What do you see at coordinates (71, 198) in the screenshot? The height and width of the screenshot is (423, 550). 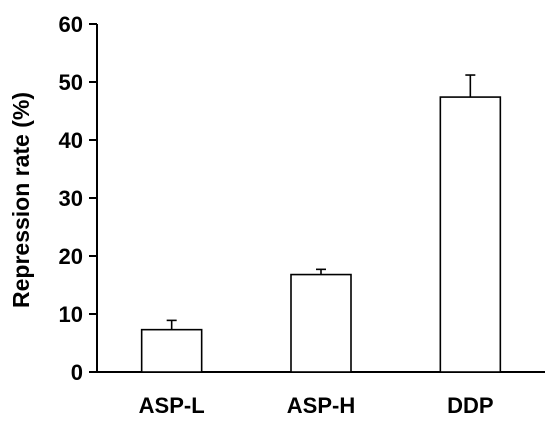 I see `y-tick-label: 30` at bounding box center [71, 198].